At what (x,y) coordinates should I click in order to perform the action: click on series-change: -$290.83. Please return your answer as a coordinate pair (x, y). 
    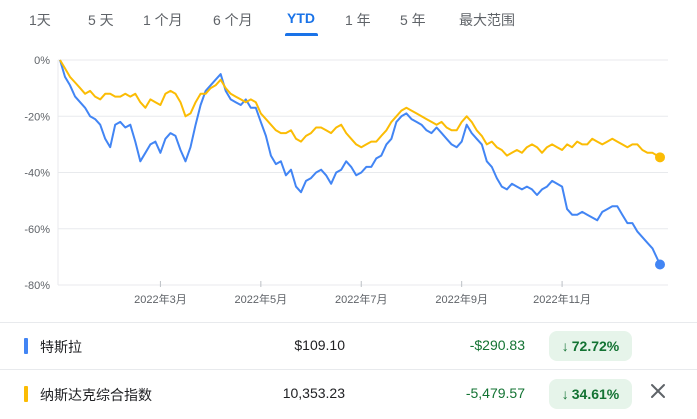
    Looking at the image, I should click on (497, 345).